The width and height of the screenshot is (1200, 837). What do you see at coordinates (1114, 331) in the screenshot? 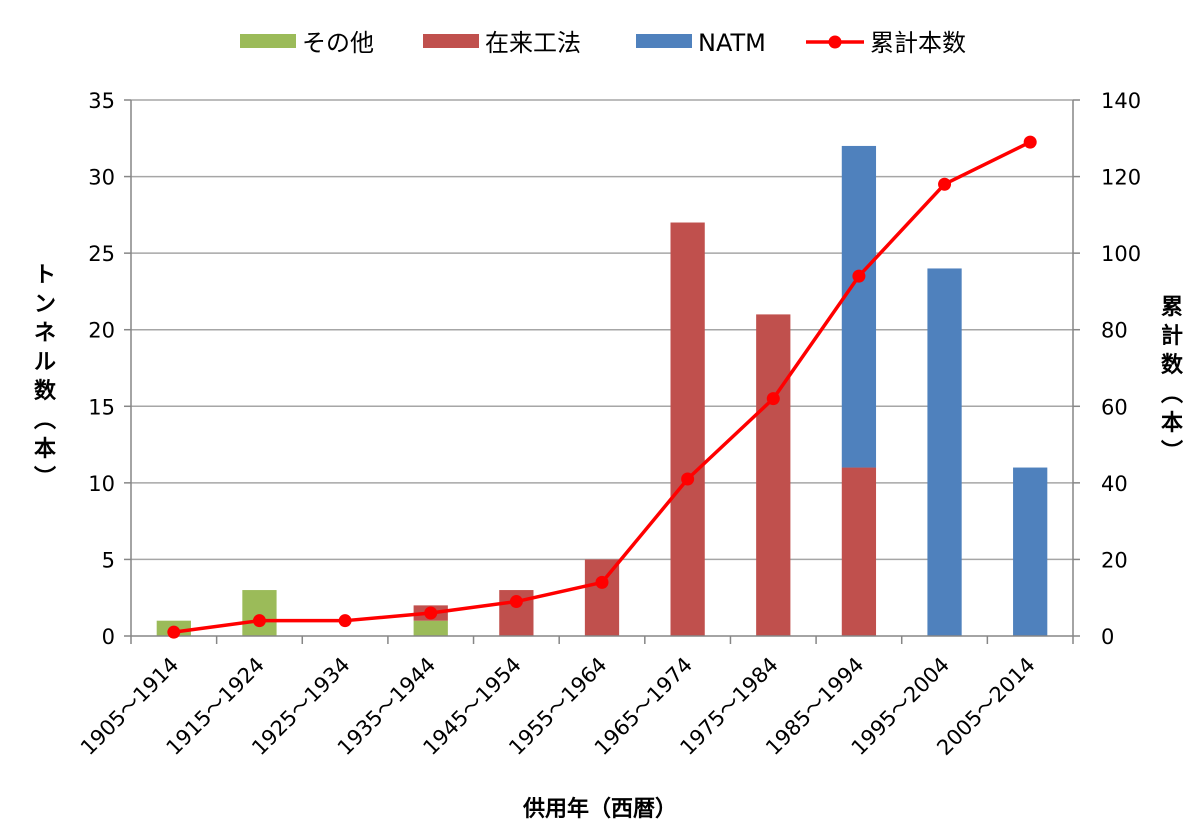
I see `y-right-tick-label: 80` at bounding box center [1114, 331].